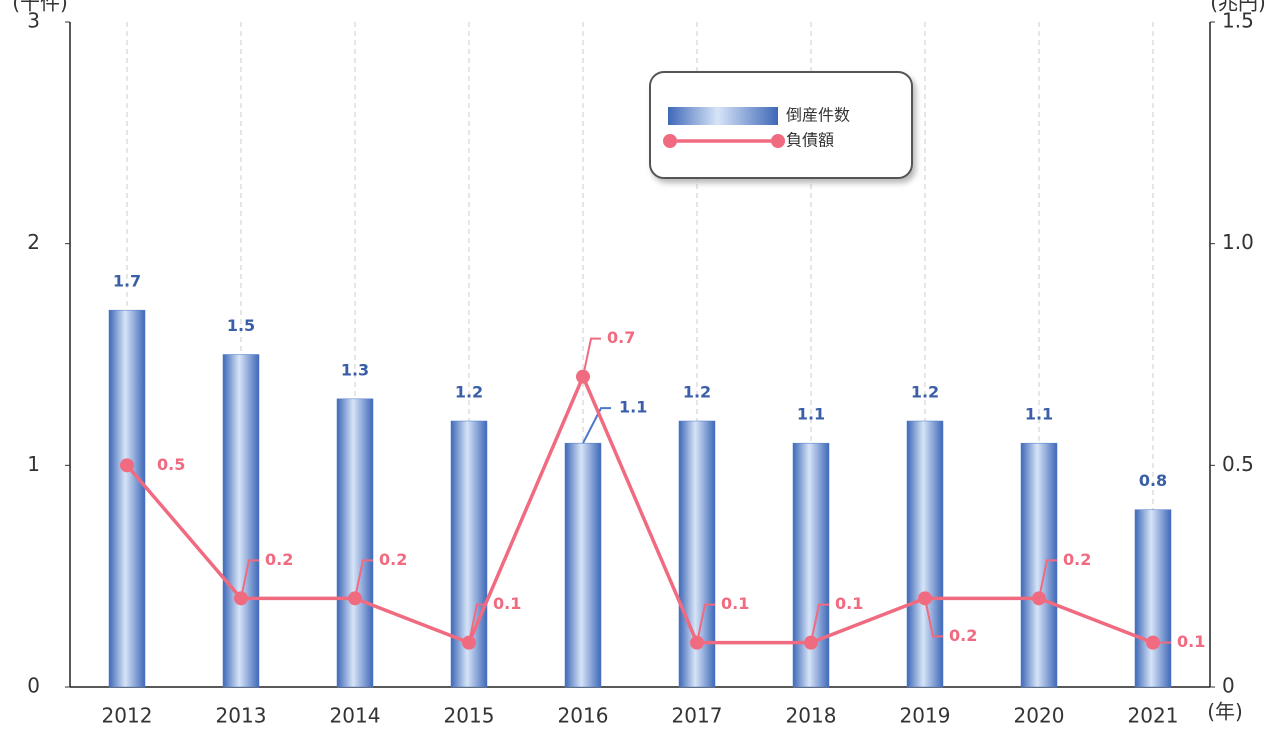  I want to click on line-point, so click(127, 465).